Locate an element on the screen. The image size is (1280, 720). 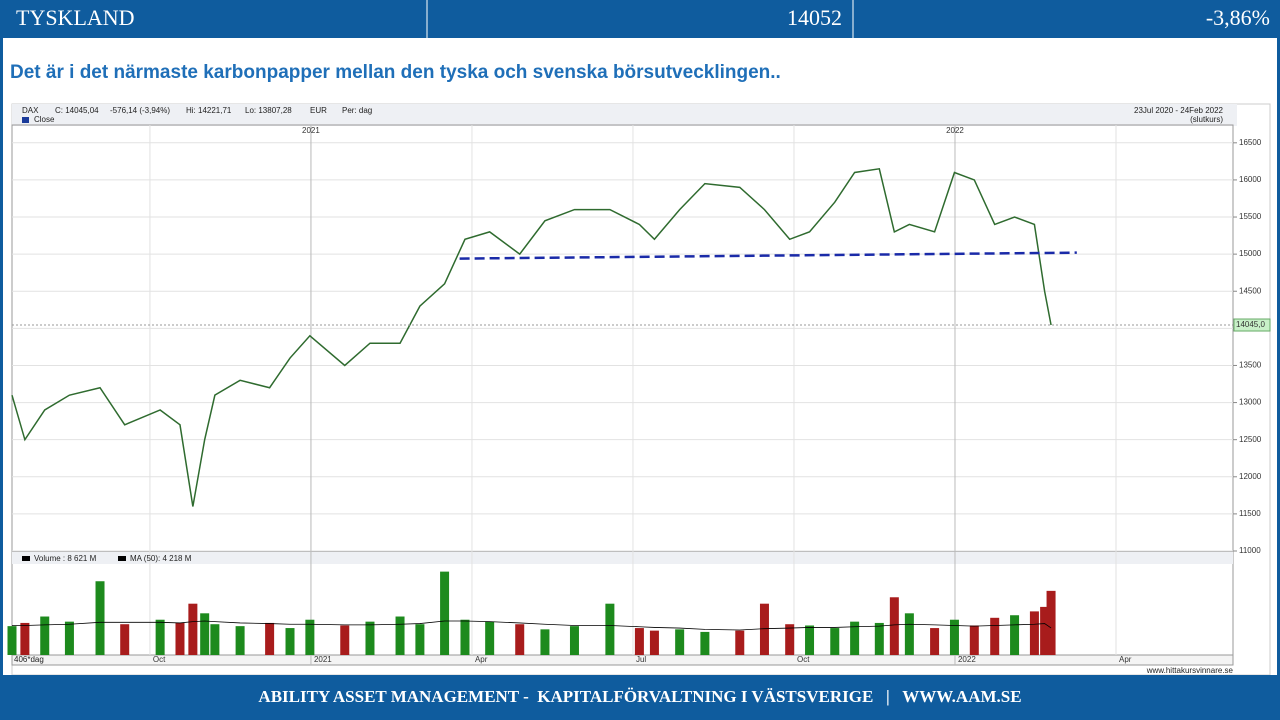
last-value-label: 14045,0 is located at coordinates (1250, 324).